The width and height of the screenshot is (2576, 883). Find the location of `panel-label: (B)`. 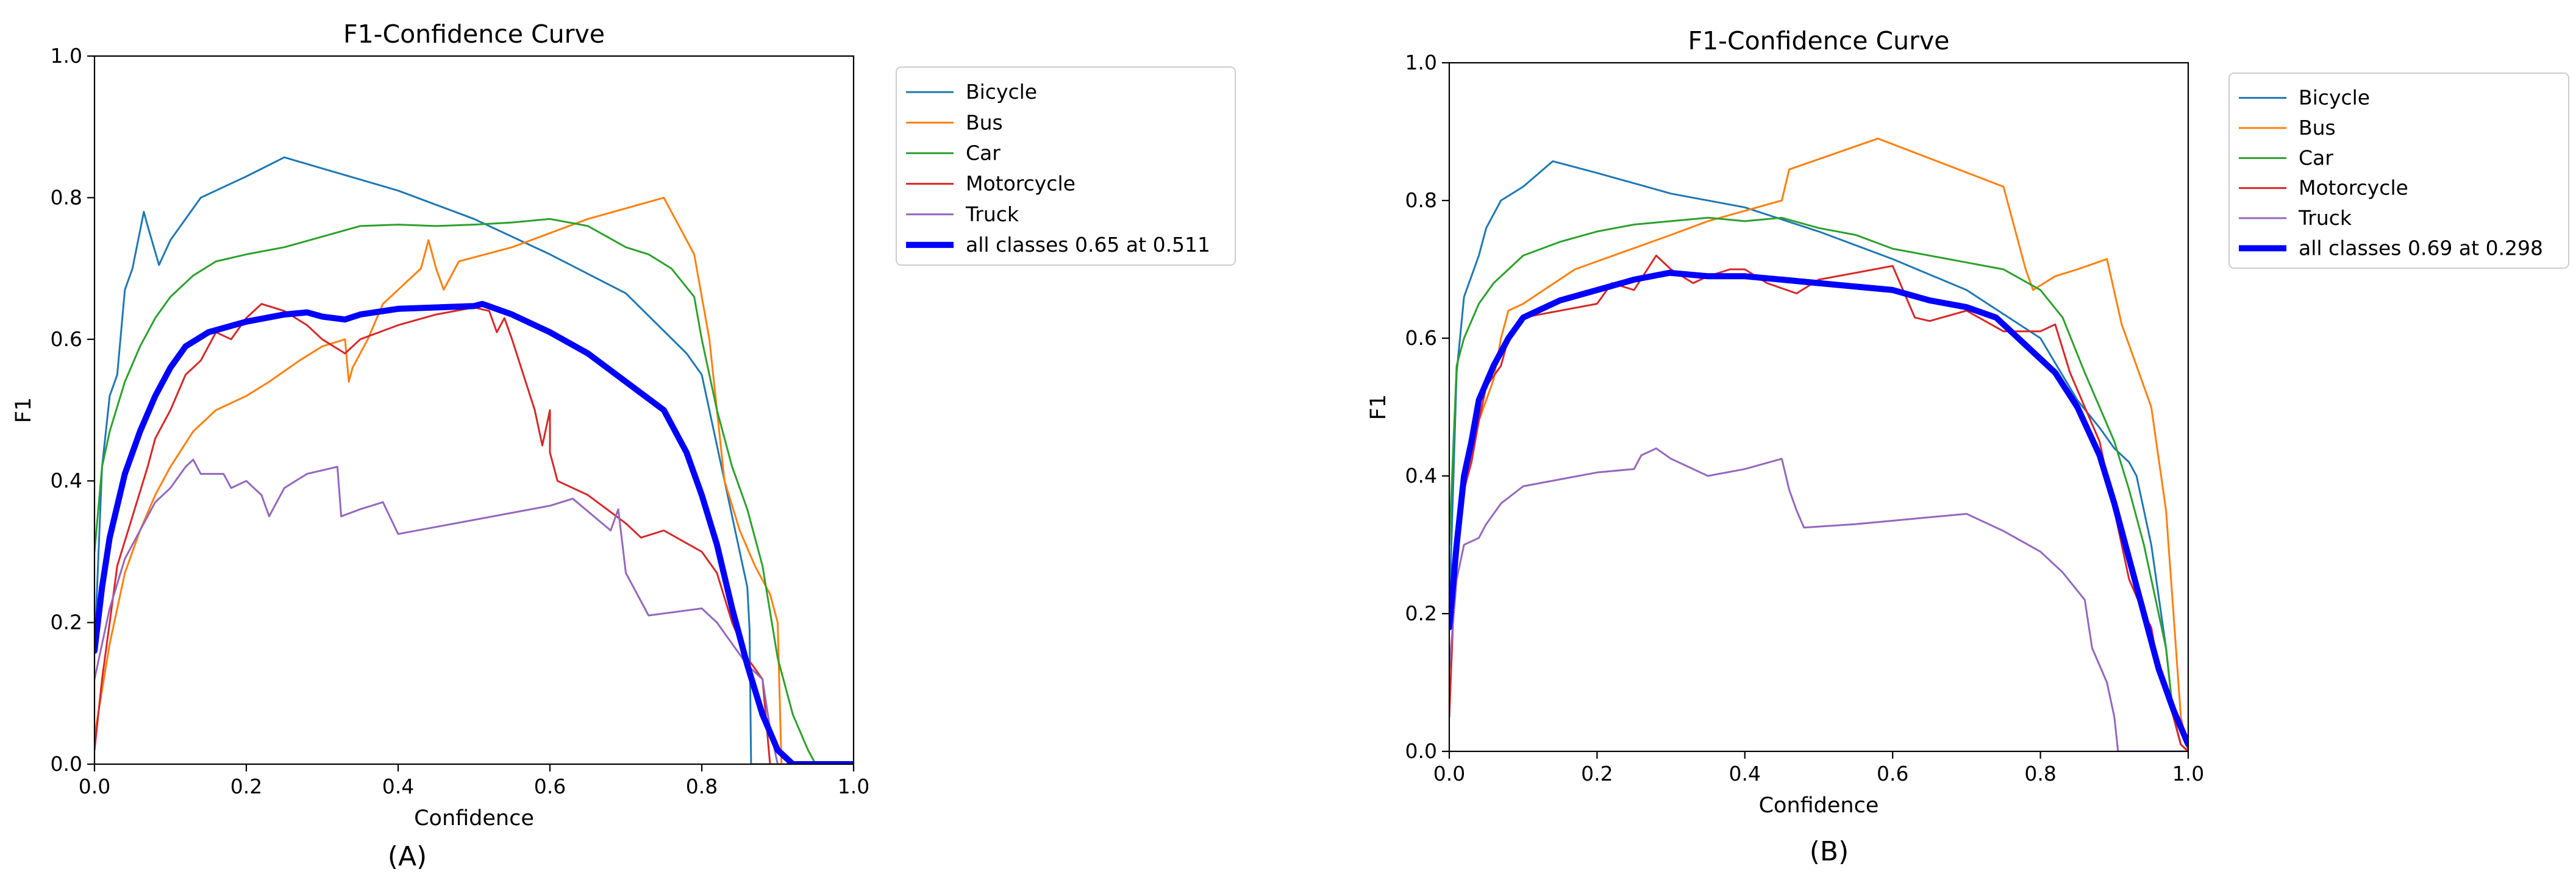

panel-label: (B) is located at coordinates (1829, 851).